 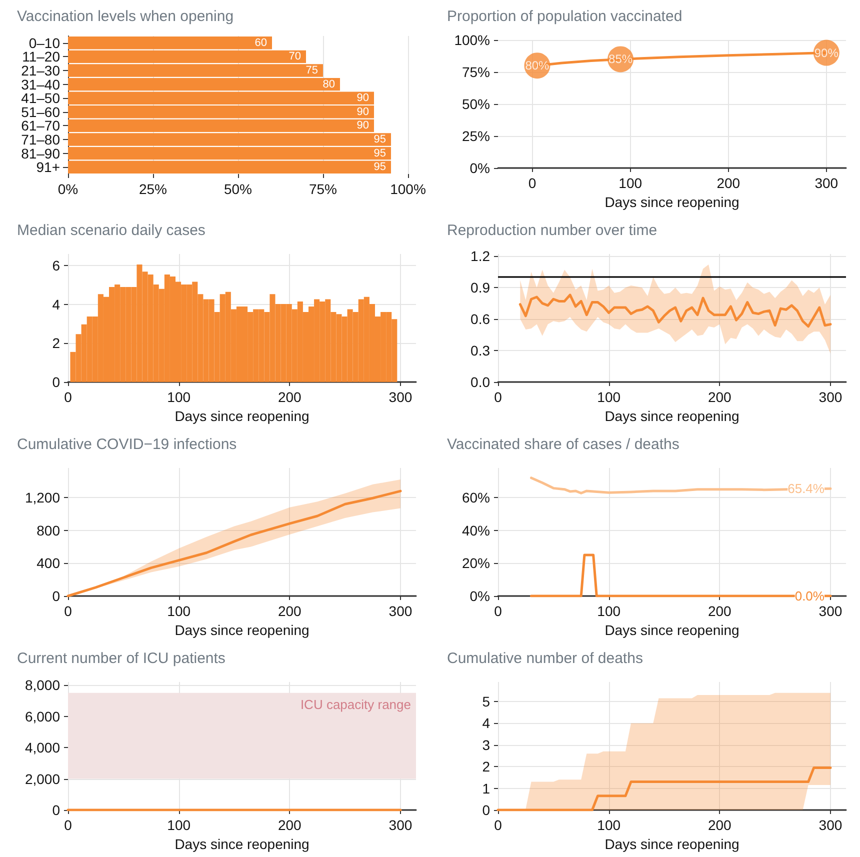 I want to click on y-tick-label: 2,000, so click(x=42, y=778).